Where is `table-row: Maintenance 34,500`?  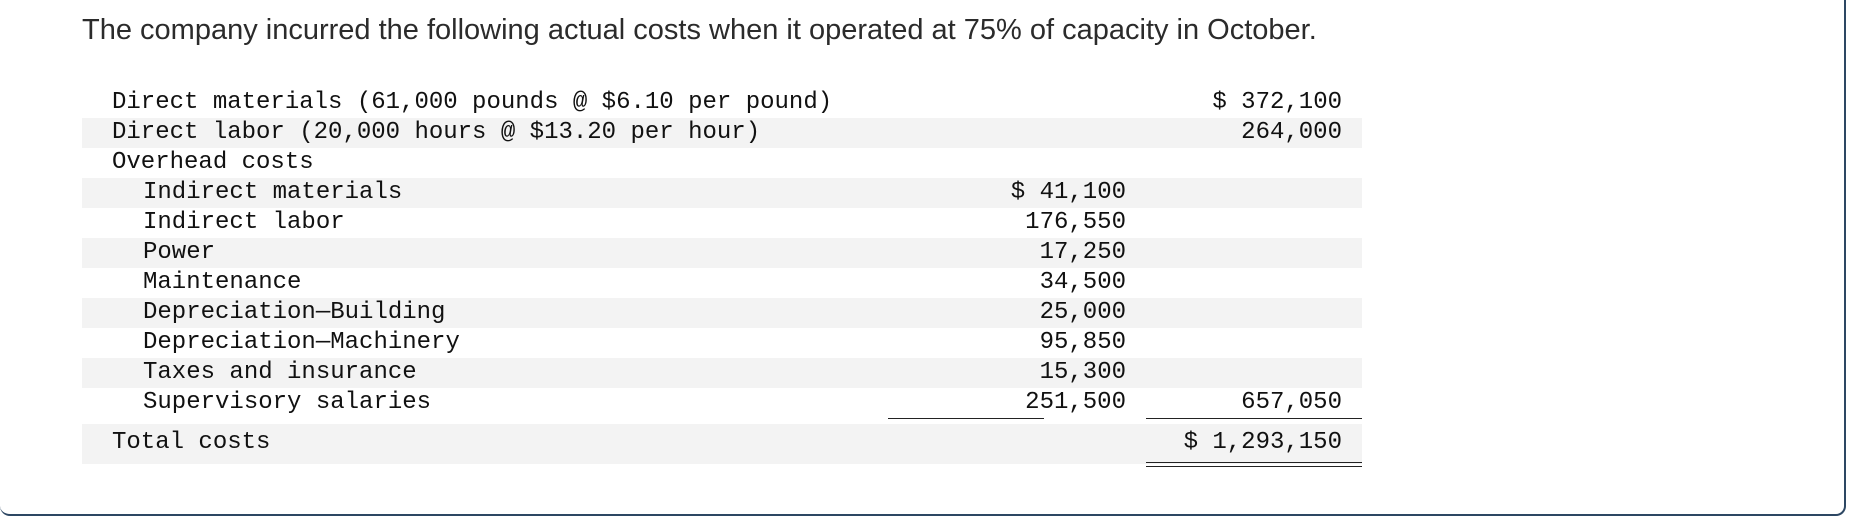 table-row: Maintenance 34,500 is located at coordinates (722, 283).